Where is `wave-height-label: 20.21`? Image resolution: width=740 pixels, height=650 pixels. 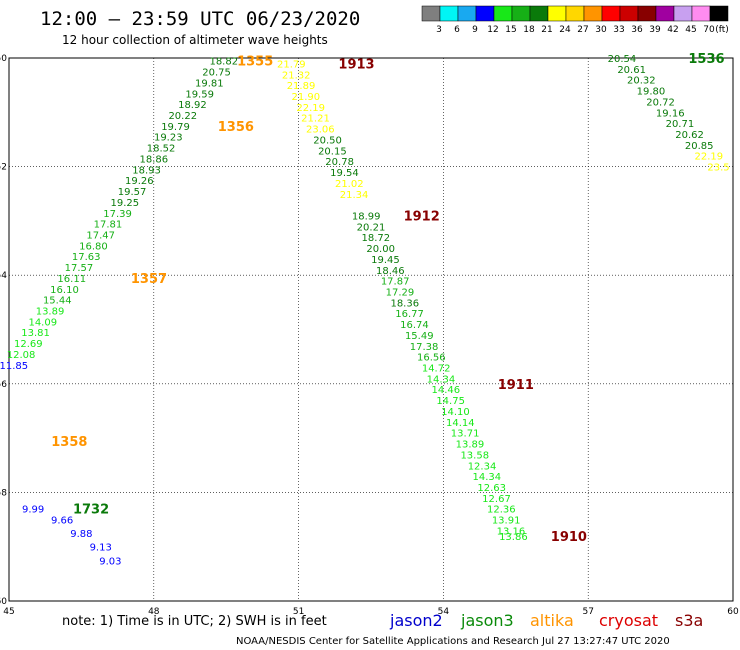 wave-height-label: 20.21 is located at coordinates (371, 227).